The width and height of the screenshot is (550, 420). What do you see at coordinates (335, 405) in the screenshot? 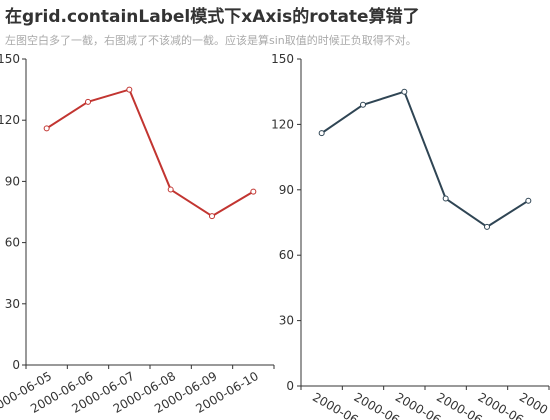
I see `right-x-tick-label: 2000-06` at bounding box center [335, 405].